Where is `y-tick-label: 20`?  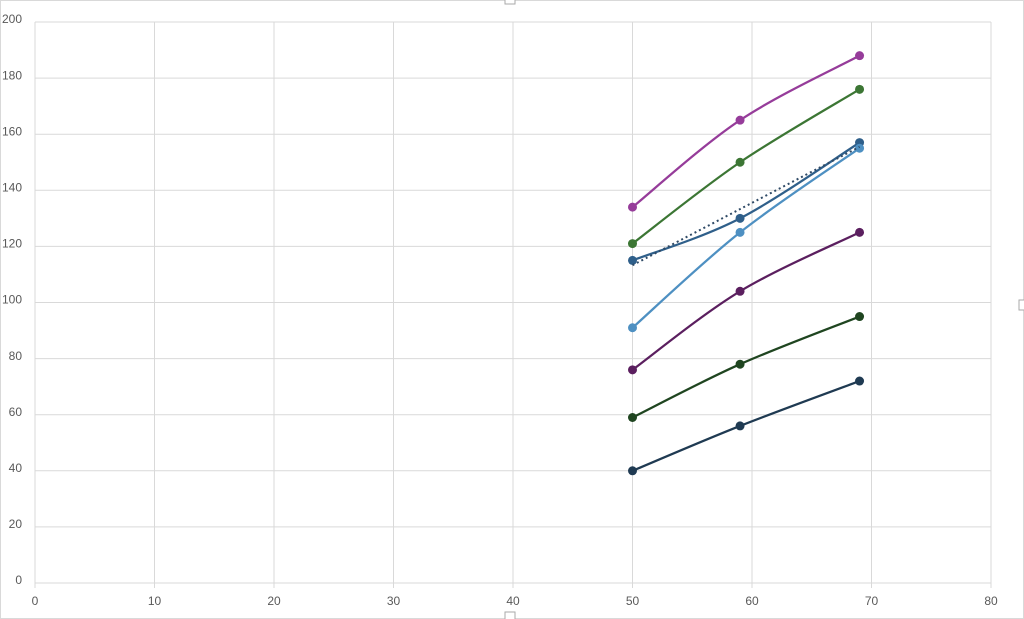
y-tick-label: 20 is located at coordinates (16, 524).